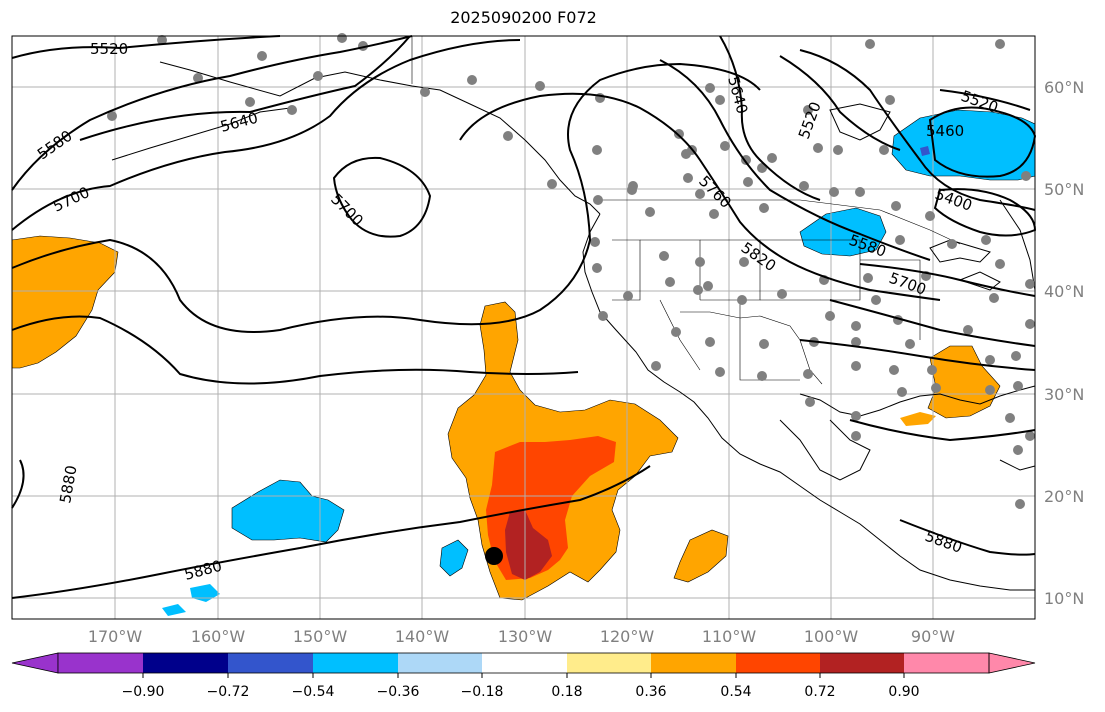 The image size is (1105, 712). Describe the element at coordinates (1017, 245) in the screenshot. I see `east-coast` at that location.